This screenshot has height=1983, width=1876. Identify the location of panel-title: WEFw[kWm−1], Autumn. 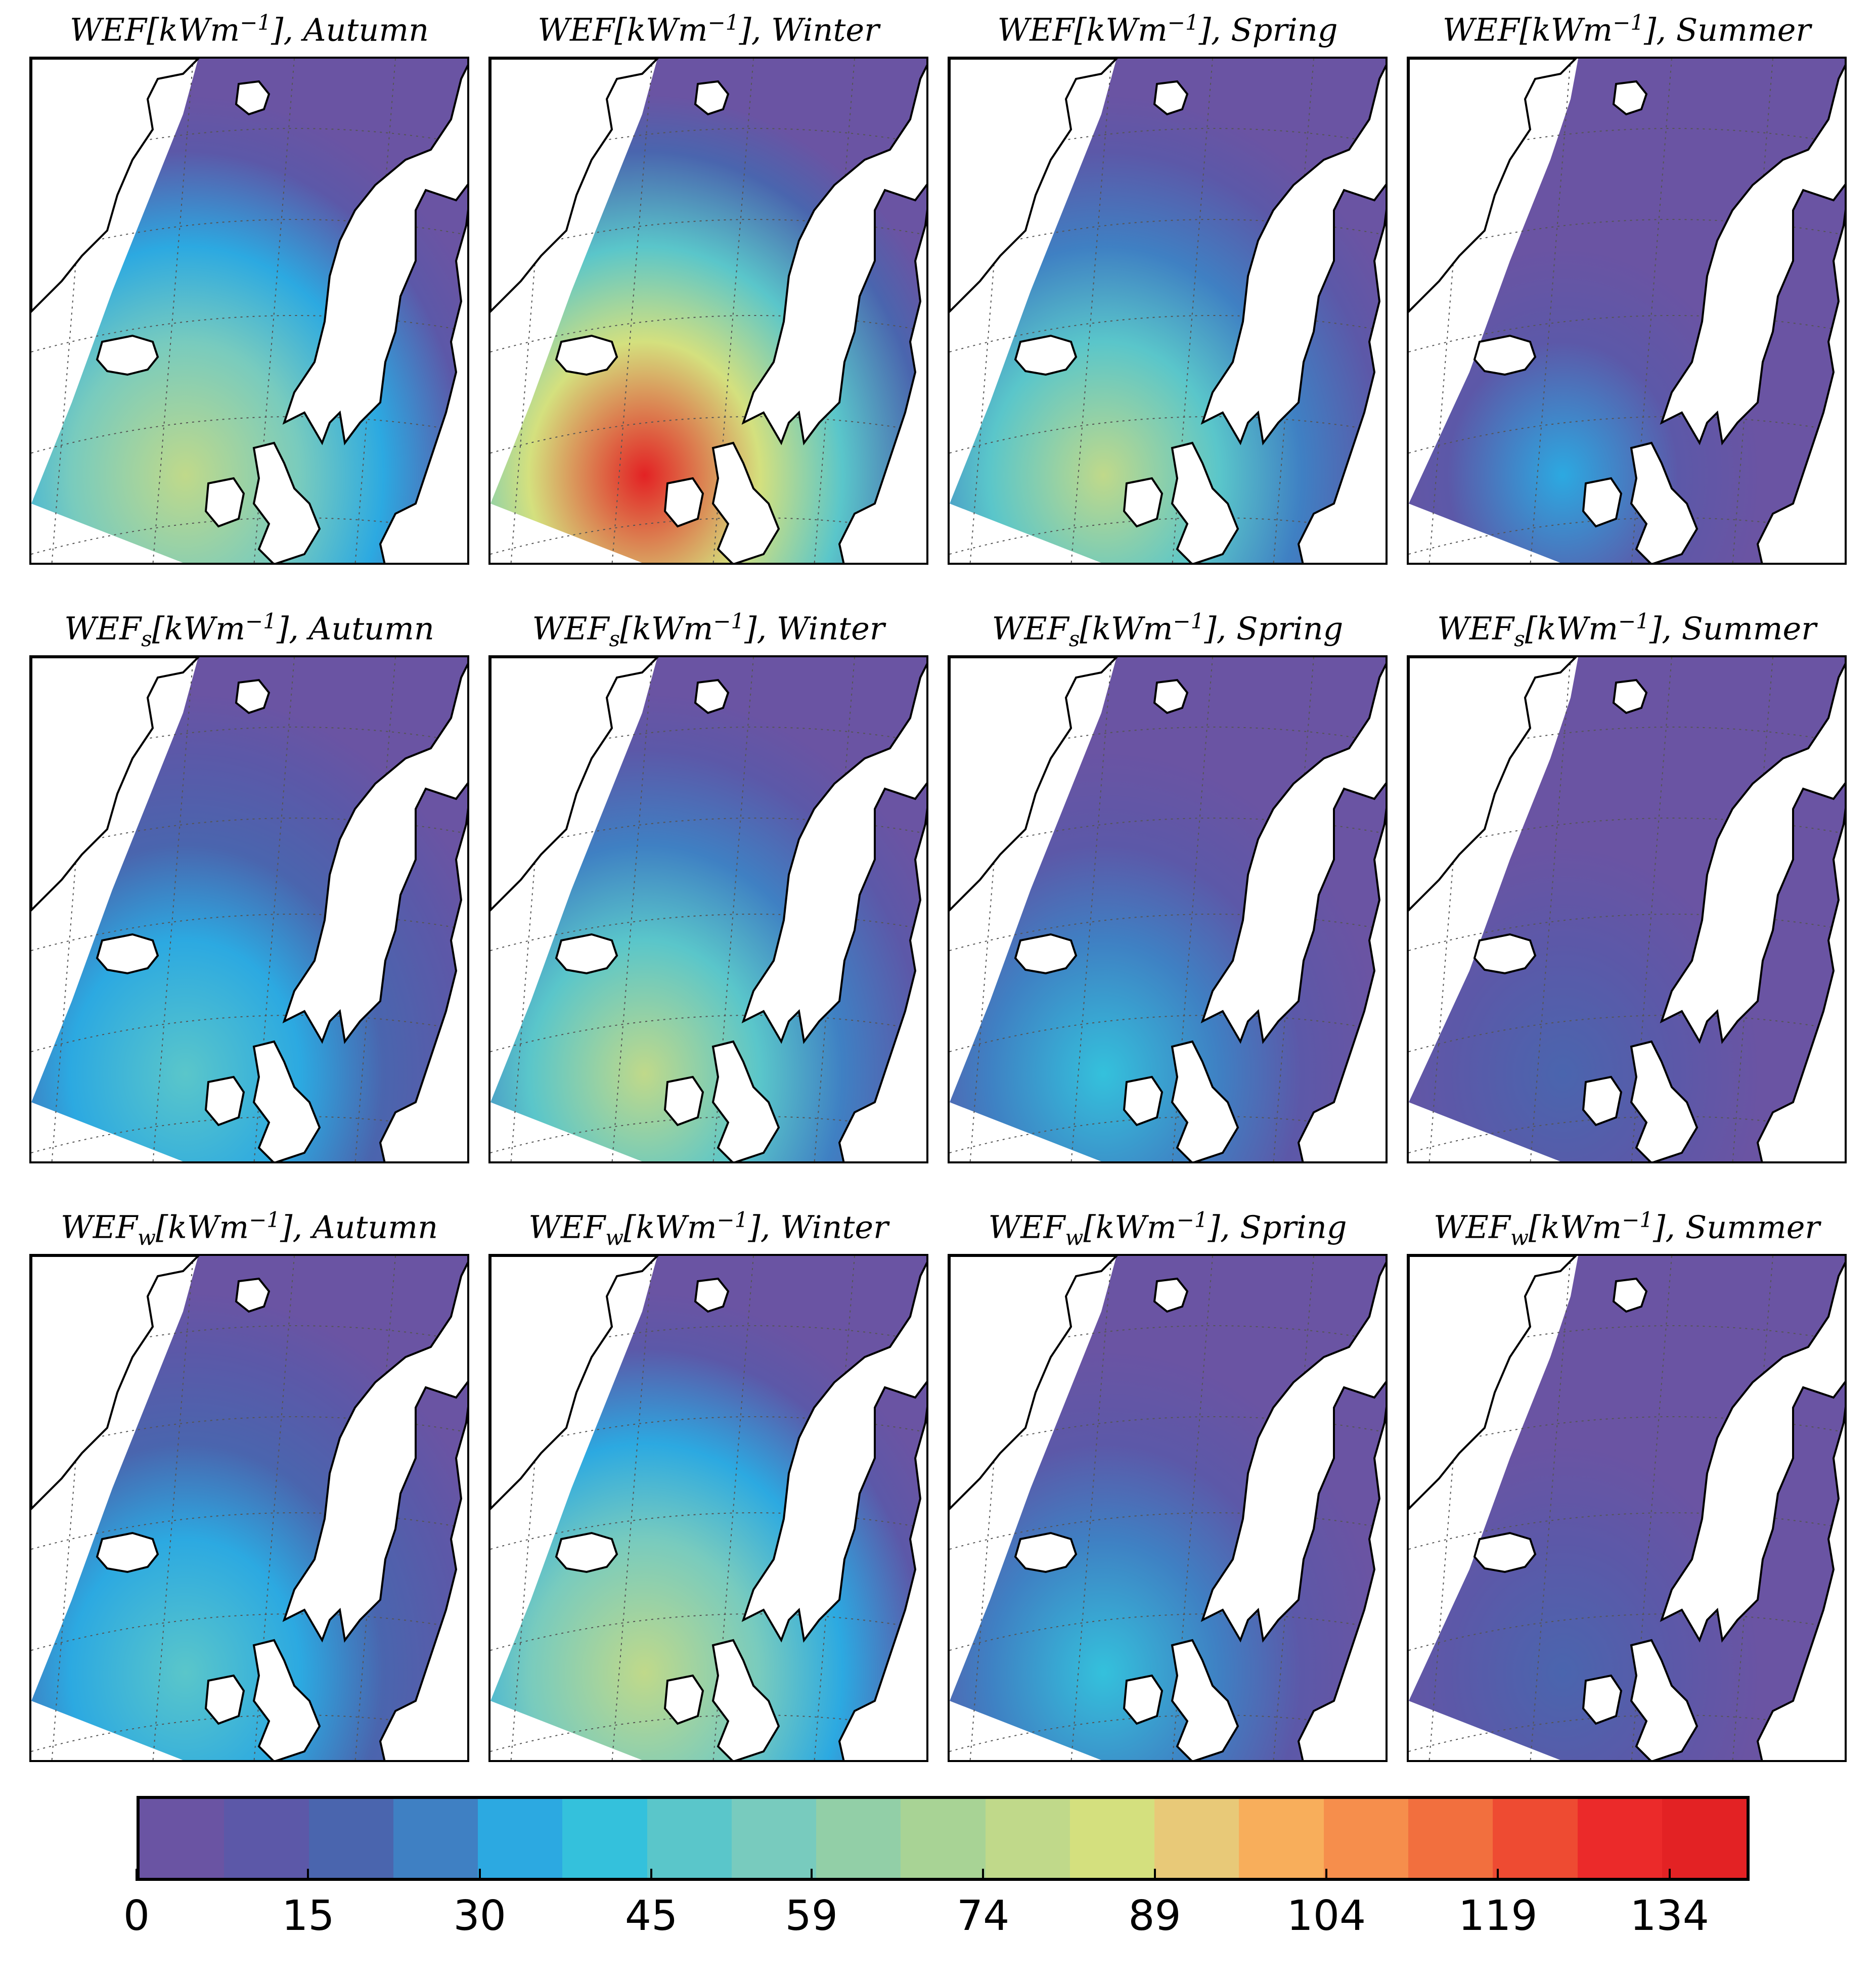
(249, 1228).